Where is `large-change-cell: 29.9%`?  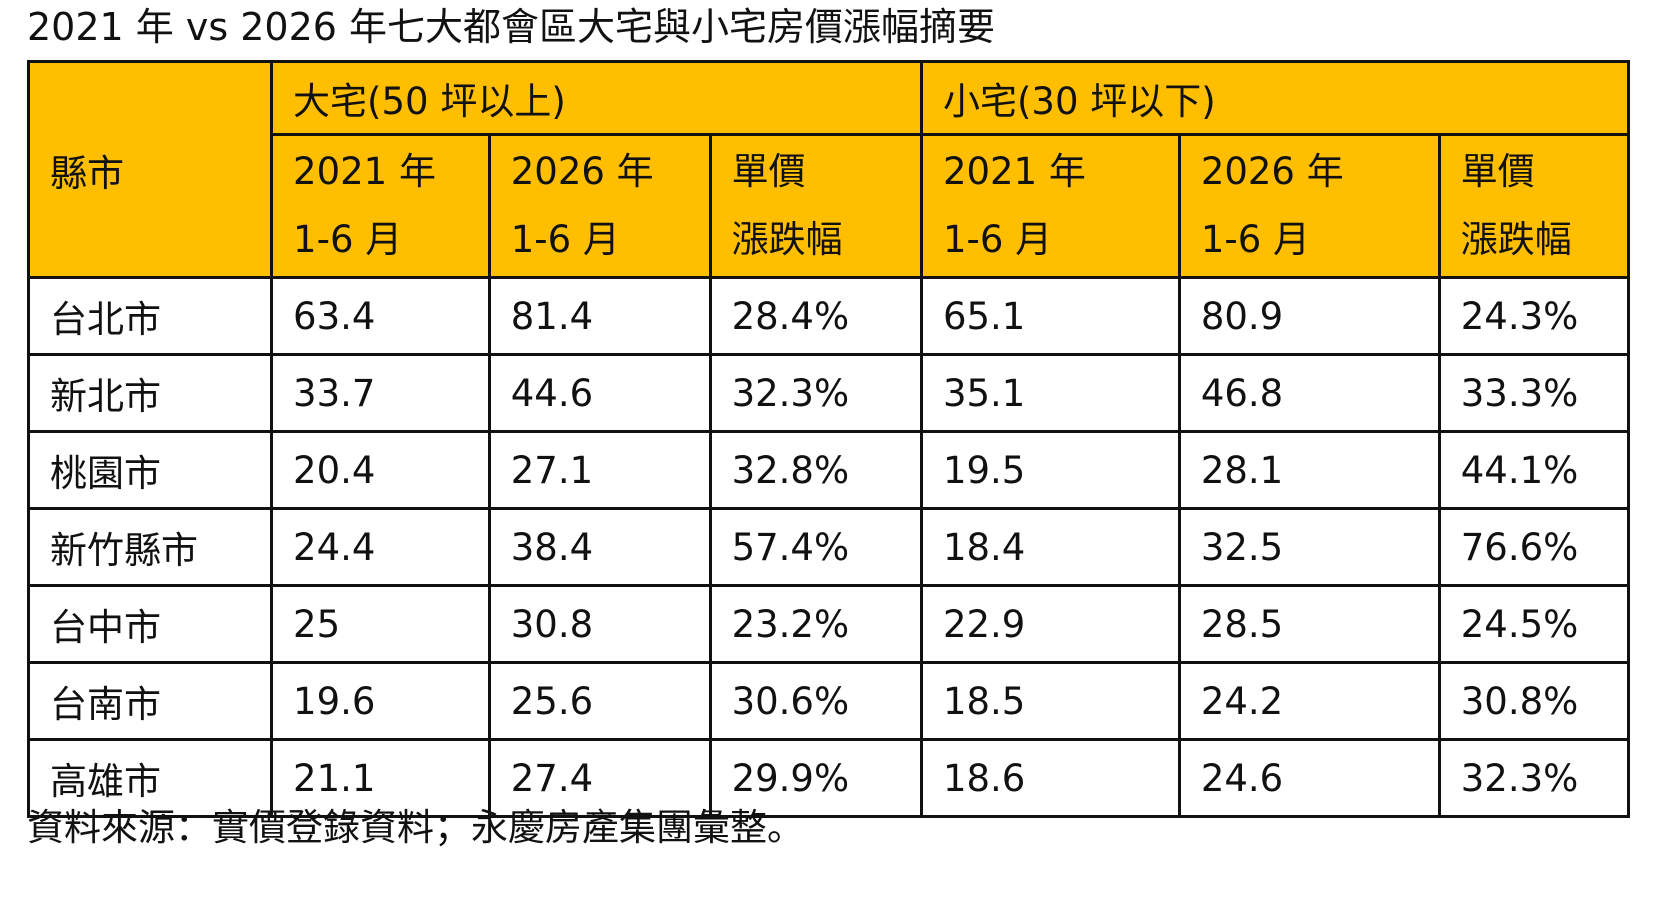
large-change-cell: 29.9% is located at coordinates (815, 778).